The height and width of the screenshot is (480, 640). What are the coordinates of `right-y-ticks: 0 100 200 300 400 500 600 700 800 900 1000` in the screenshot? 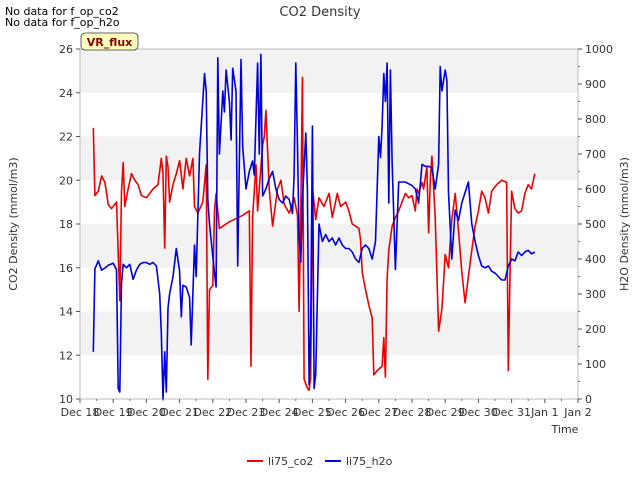 It's located at (595, 224).